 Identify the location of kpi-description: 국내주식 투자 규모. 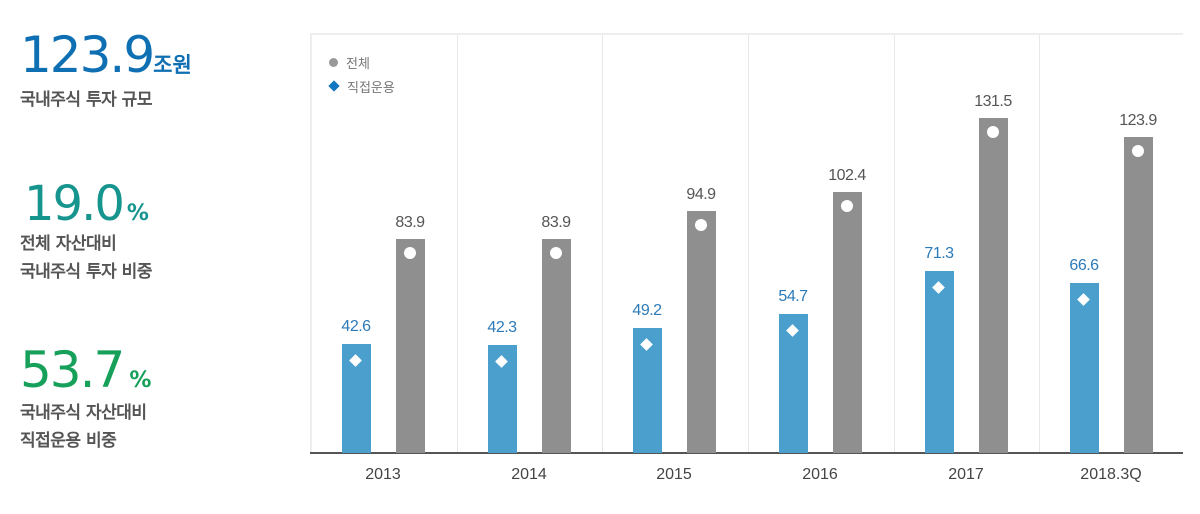
(106, 100).